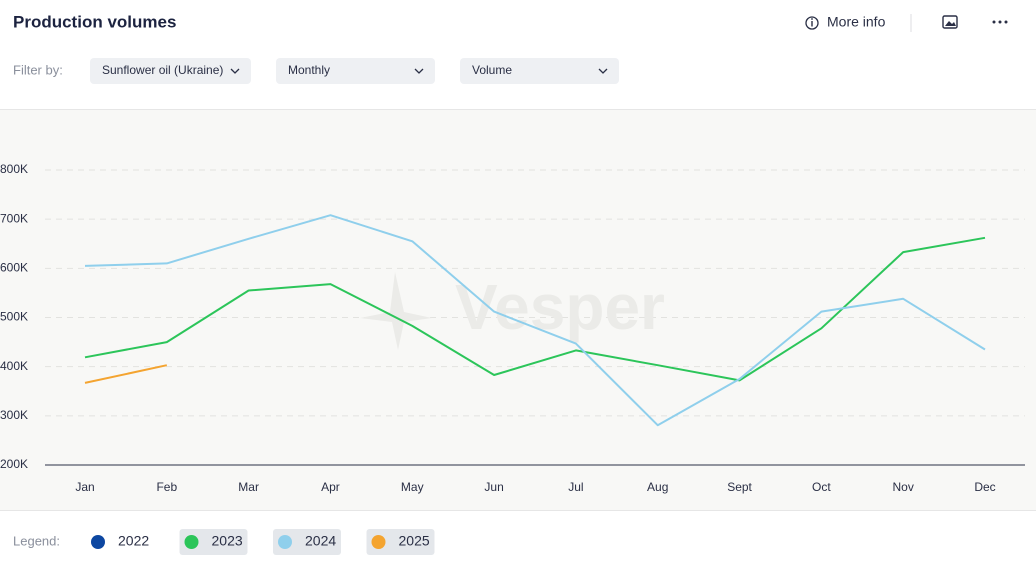 The image size is (1036, 571). I want to click on image-icon-mountain, so click(950, 23).